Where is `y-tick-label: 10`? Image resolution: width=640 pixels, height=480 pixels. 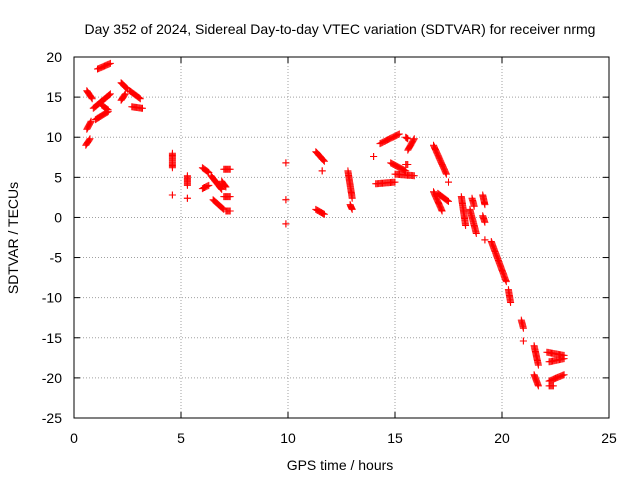
y-tick-label: 10 is located at coordinates (54, 137).